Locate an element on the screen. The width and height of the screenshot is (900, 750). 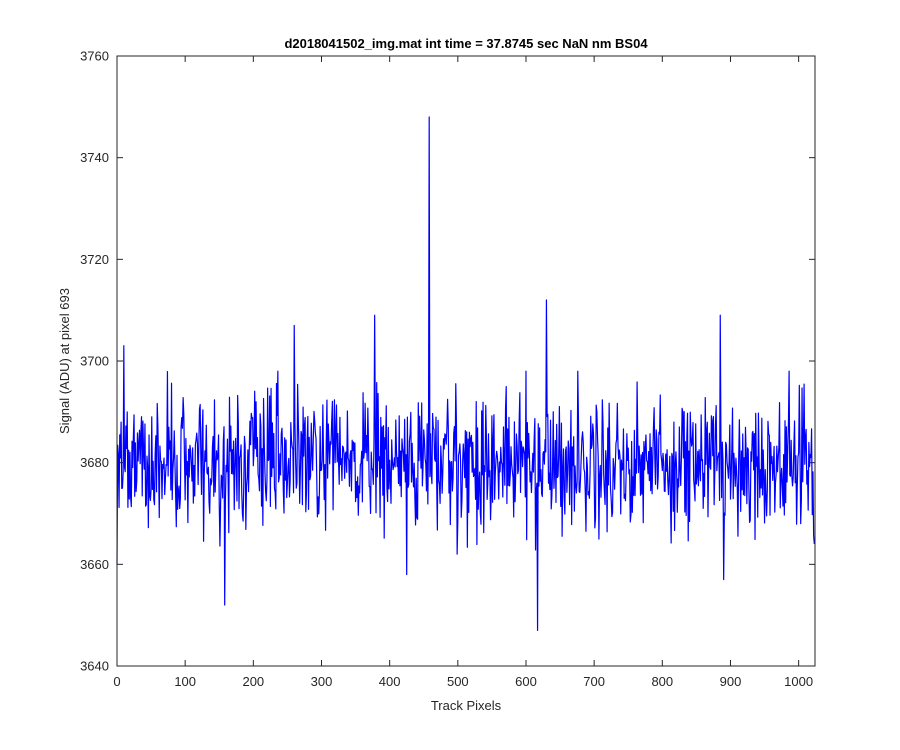
y-tick-label: 3700 is located at coordinates (94, 361).